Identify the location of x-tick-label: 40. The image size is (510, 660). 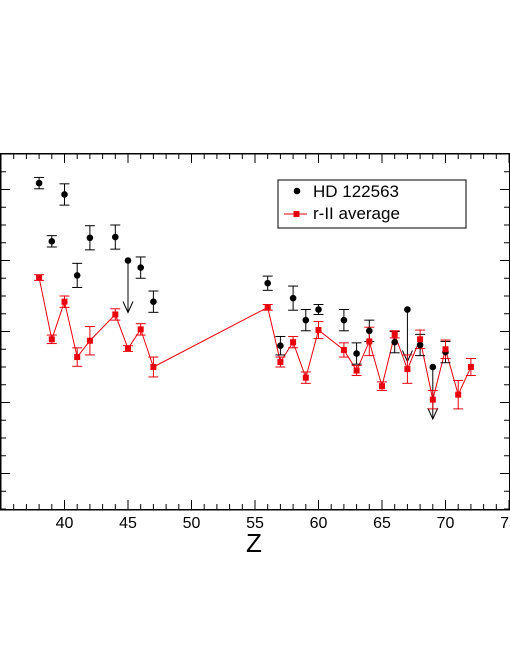
(65, 523).